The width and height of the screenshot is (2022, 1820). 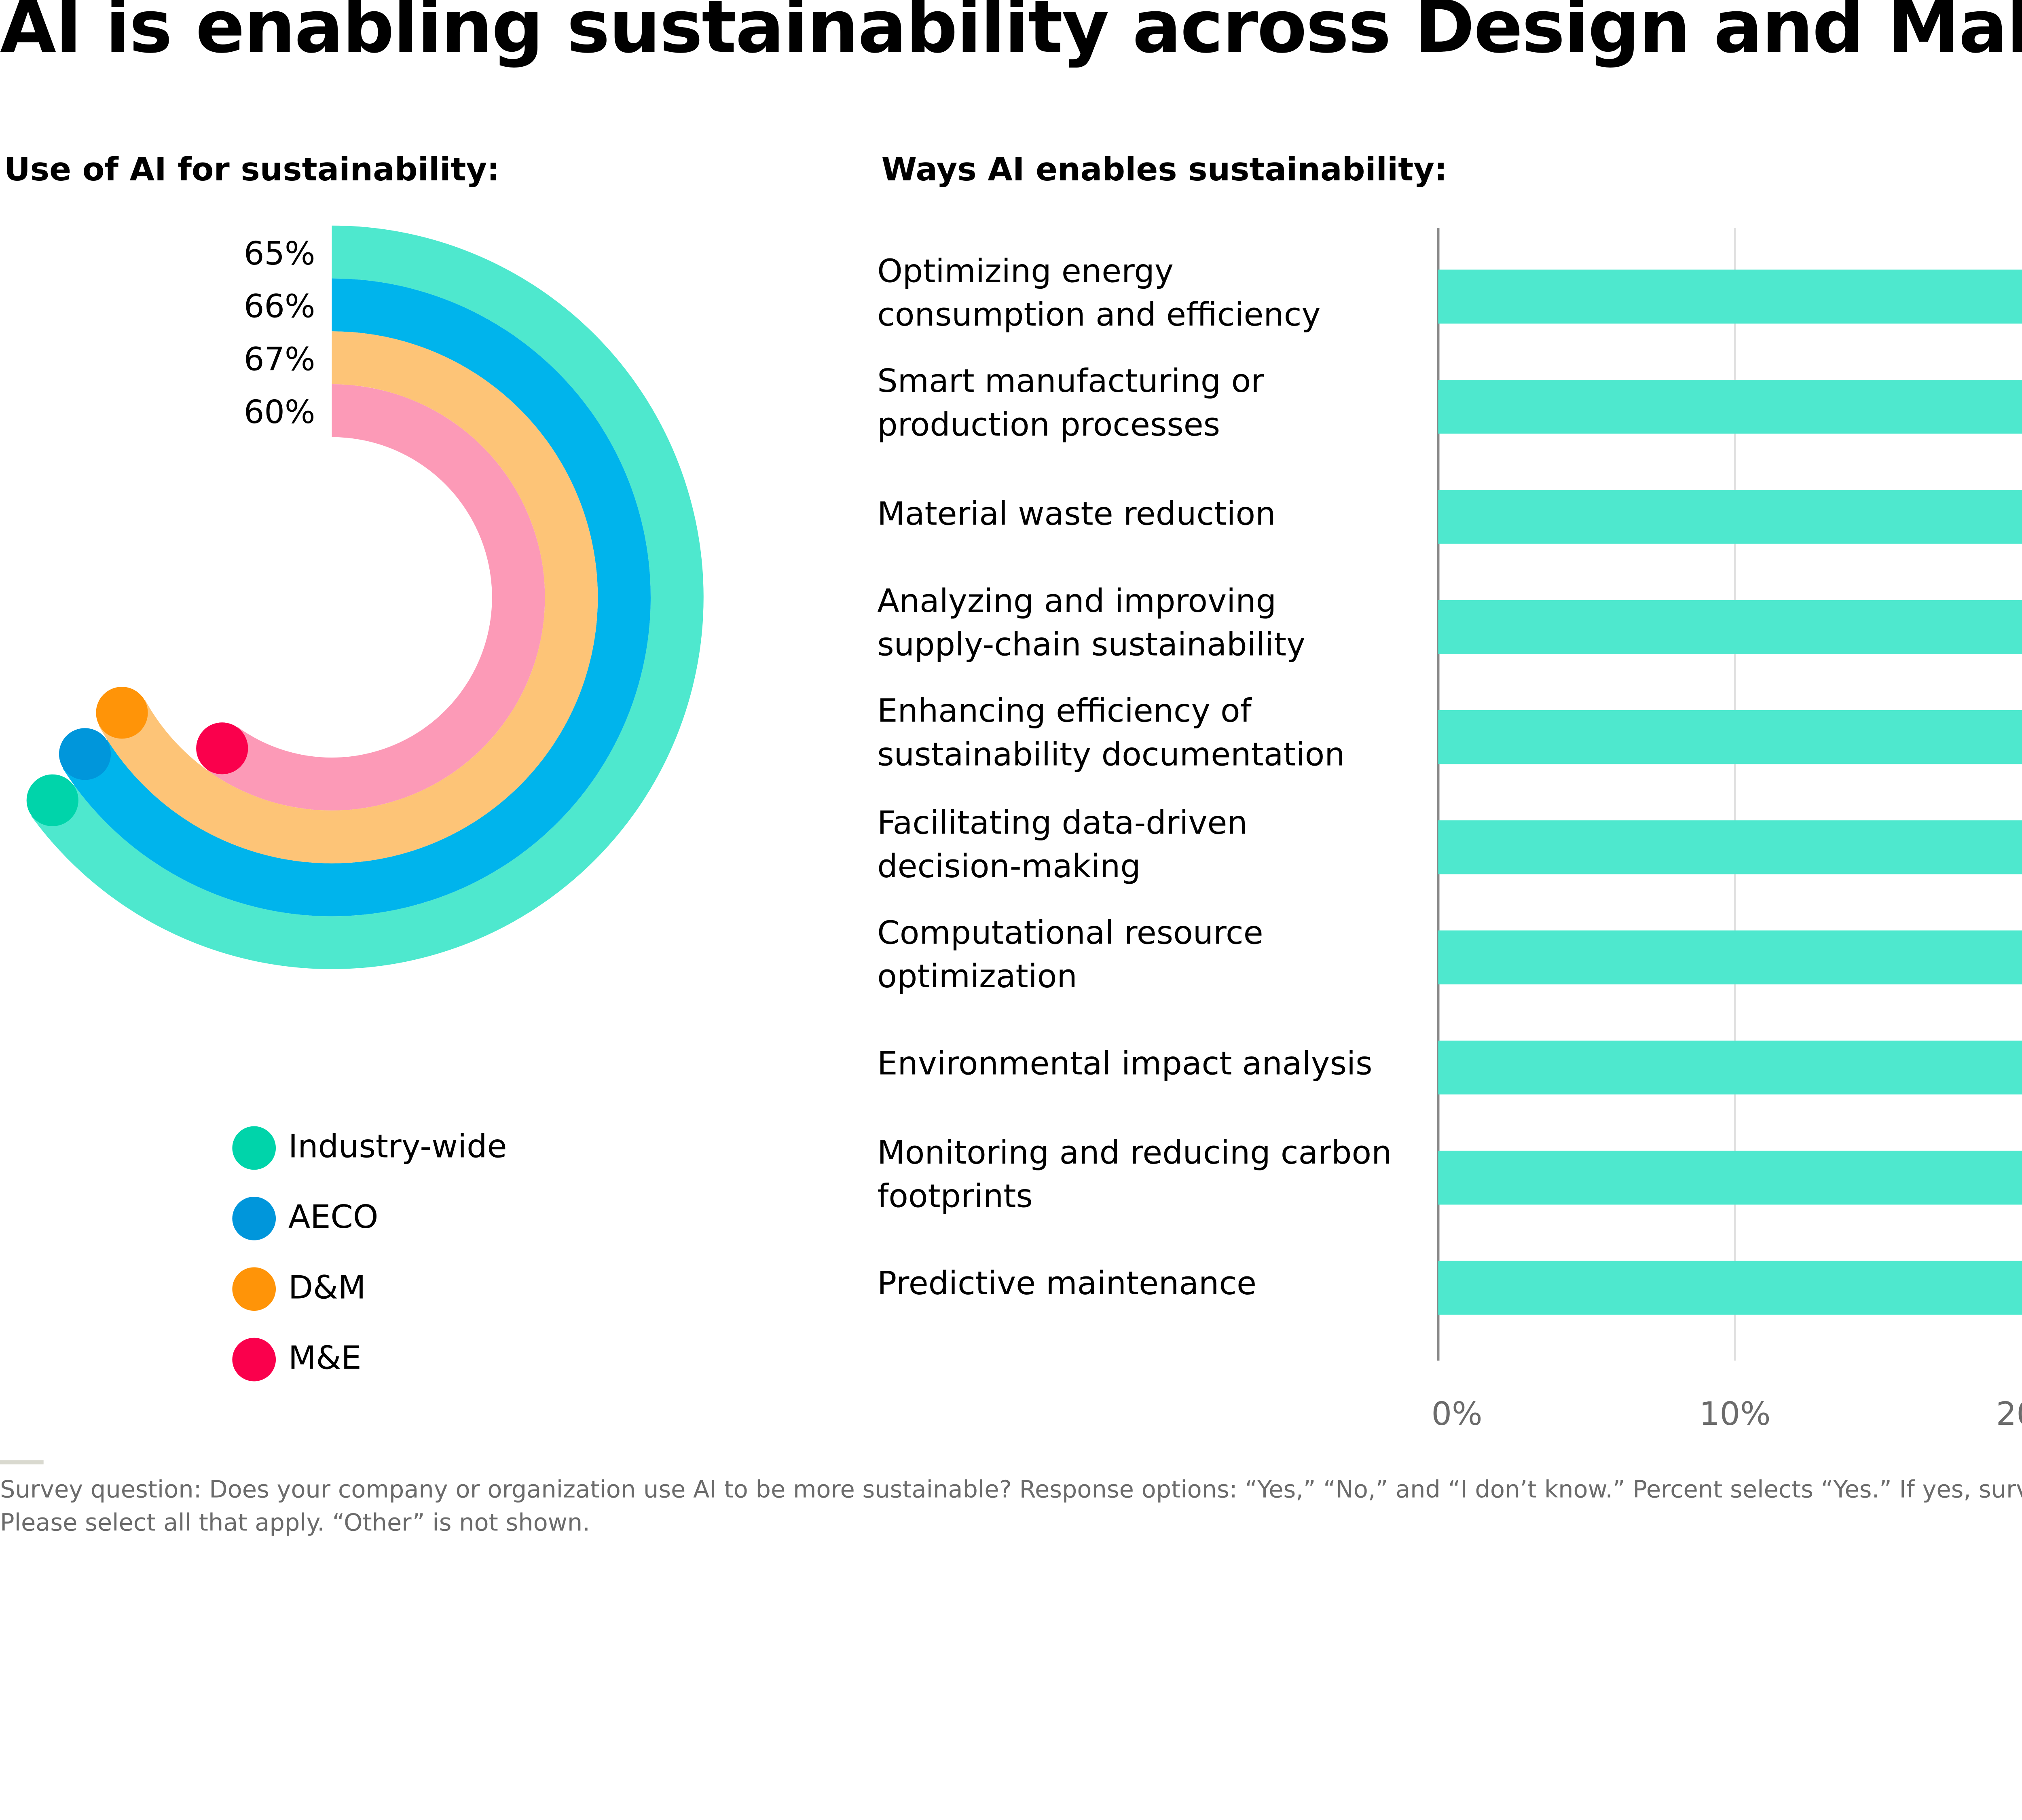 I want to click on ring-value-label: 60%, so click(x=279, y=412).